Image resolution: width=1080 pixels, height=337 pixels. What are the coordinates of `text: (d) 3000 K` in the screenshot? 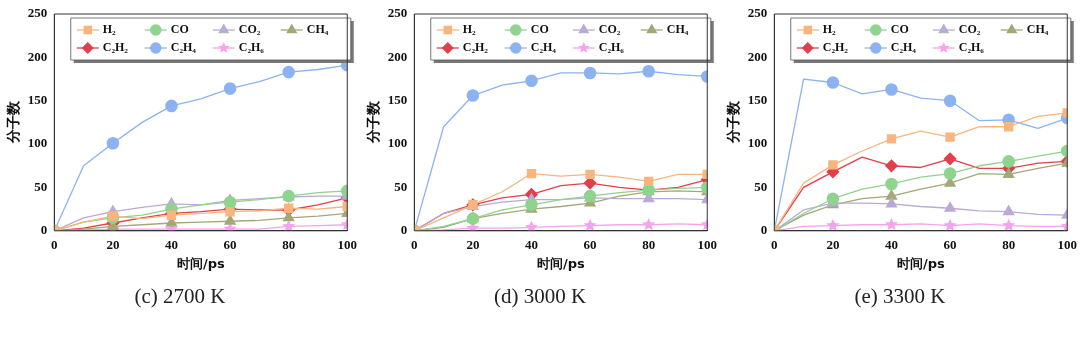 It's located at (540, 296).